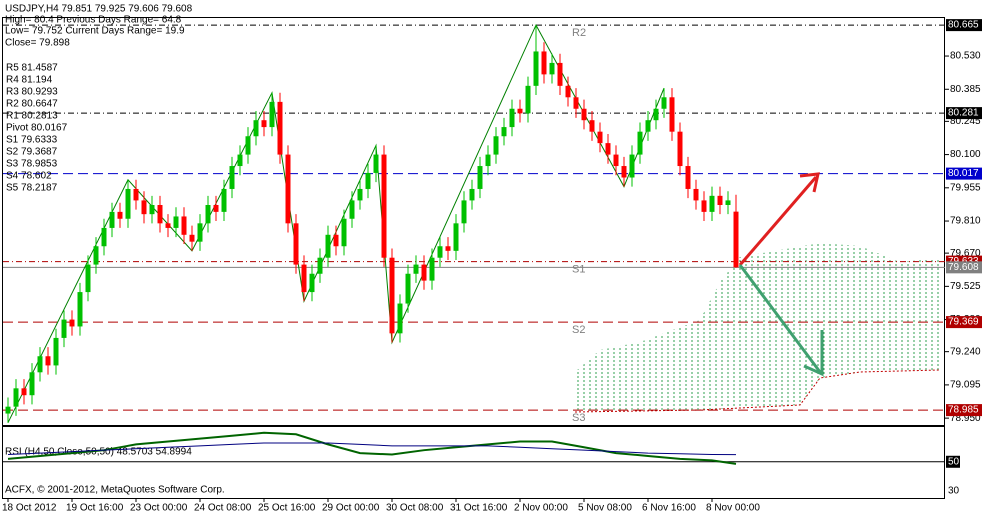  What do you see at coordinates (780, 318) in the screenshot?
I see `arrow-down` at bounding box center [780, 318].